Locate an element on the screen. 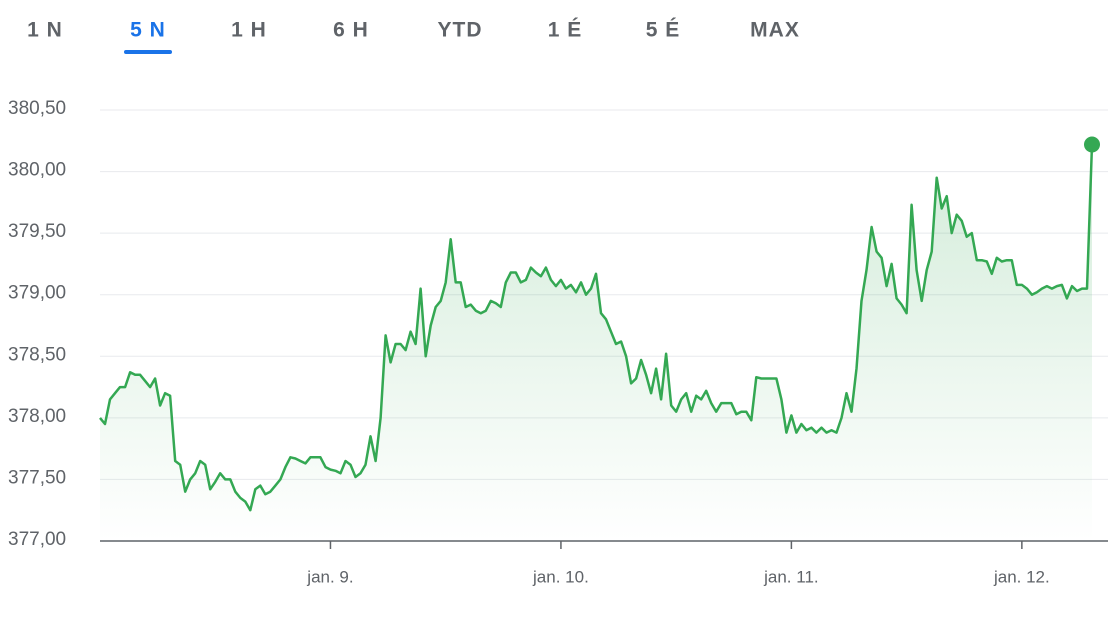  y-tick-label: 377,00 is located at coordinates (37, 539).